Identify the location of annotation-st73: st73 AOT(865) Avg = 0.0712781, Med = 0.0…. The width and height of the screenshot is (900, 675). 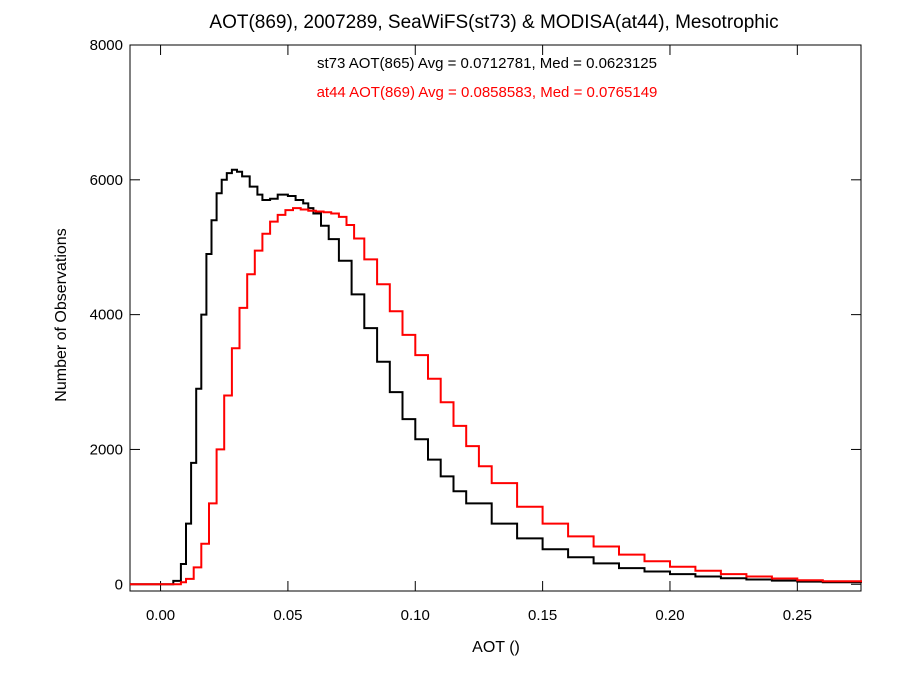
(487, 63).